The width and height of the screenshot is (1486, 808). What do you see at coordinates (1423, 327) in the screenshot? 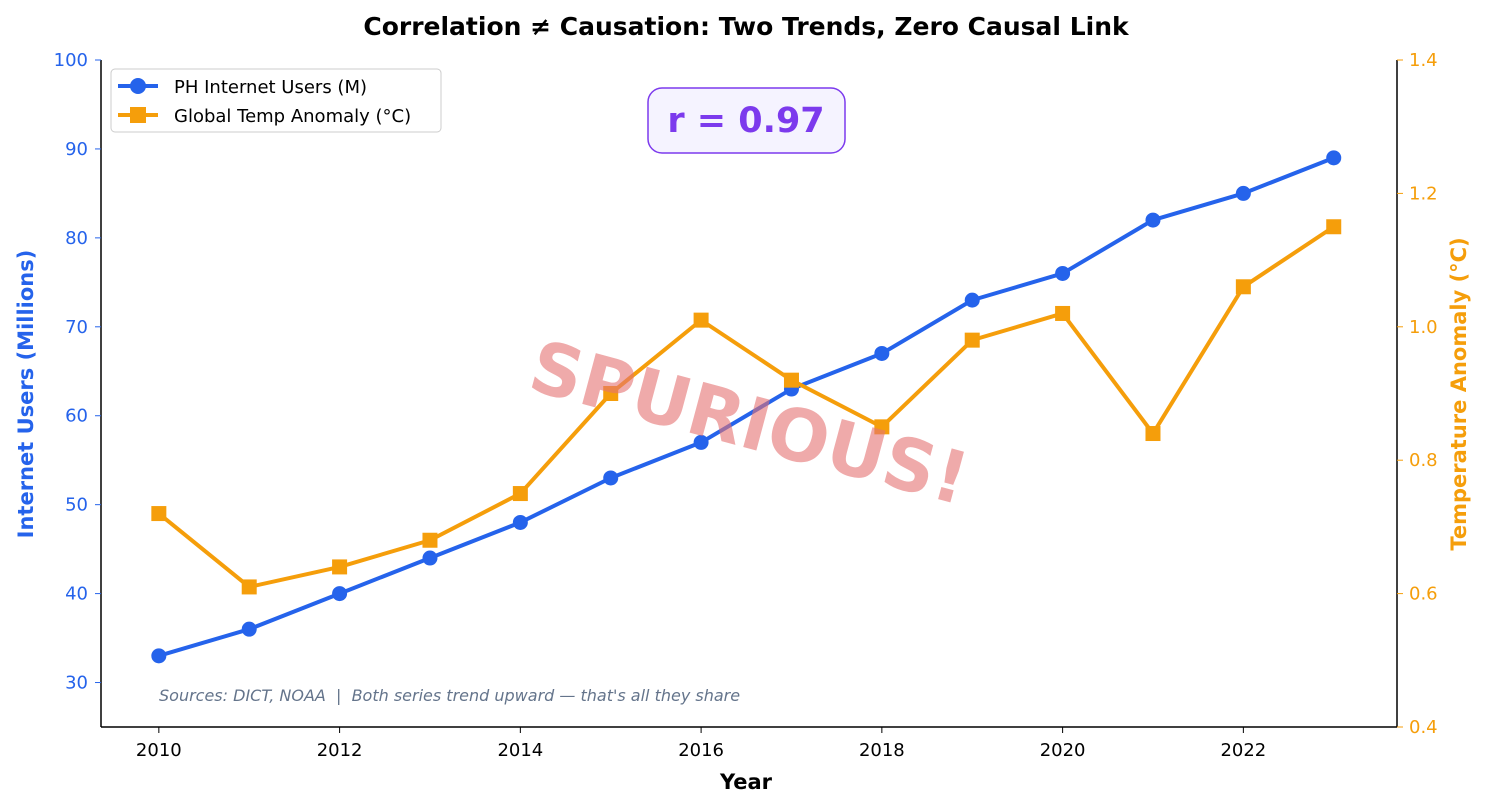
I see `y-tick-label-right: 1.0` at bounding box center [1423, 327].